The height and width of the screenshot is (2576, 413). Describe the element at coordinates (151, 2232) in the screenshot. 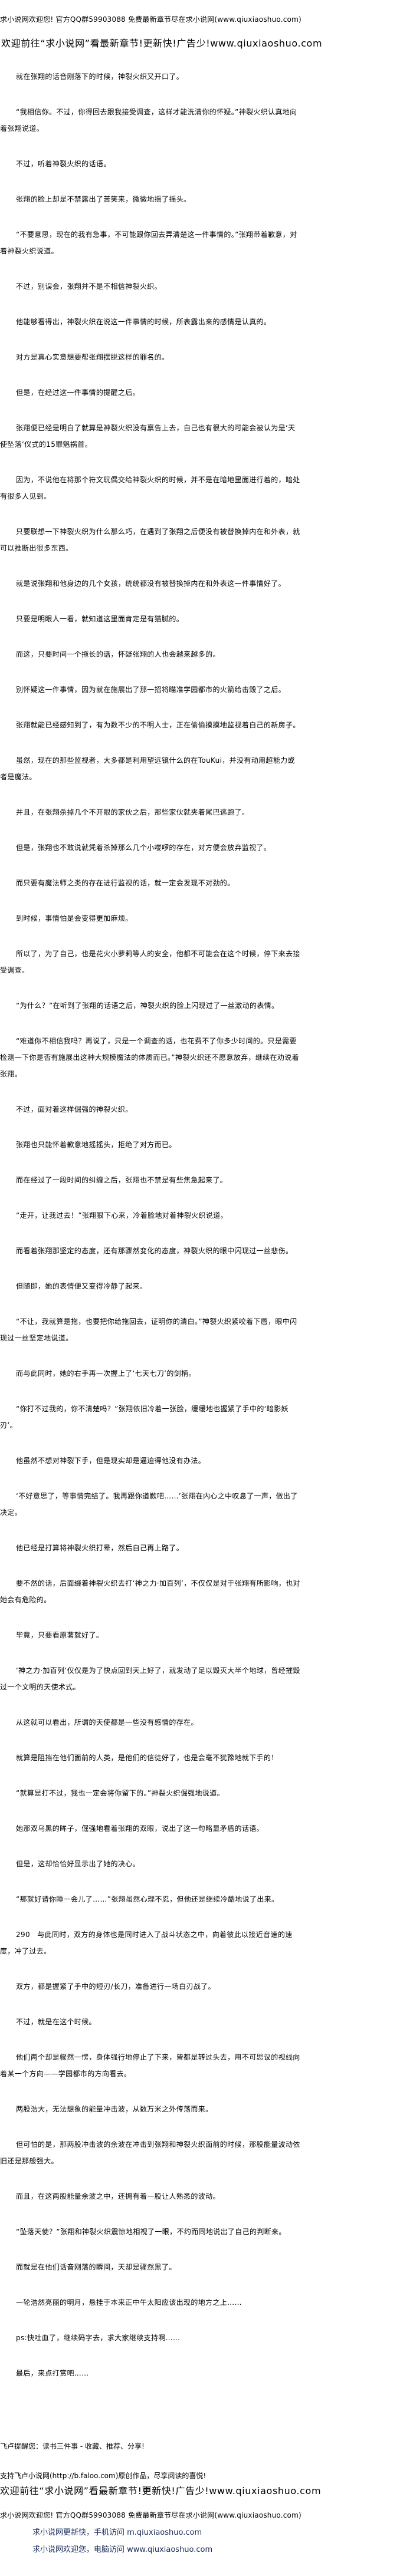

I see `paragraph: “坠落天使？”张翔和神裂火织震惊地相视了一眼，不约而同地说出了自己的判断来。` at that location.